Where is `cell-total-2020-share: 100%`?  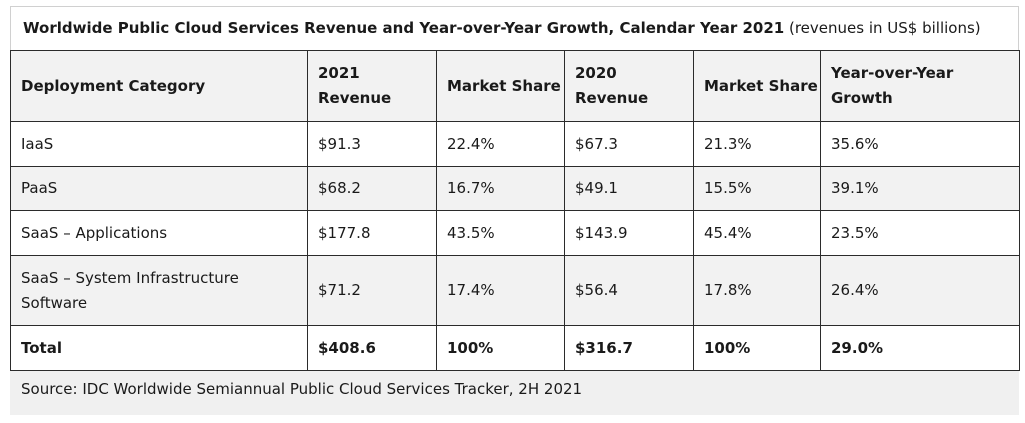
cell-total-2020-share: 100% is located at coordinates (757, 348).